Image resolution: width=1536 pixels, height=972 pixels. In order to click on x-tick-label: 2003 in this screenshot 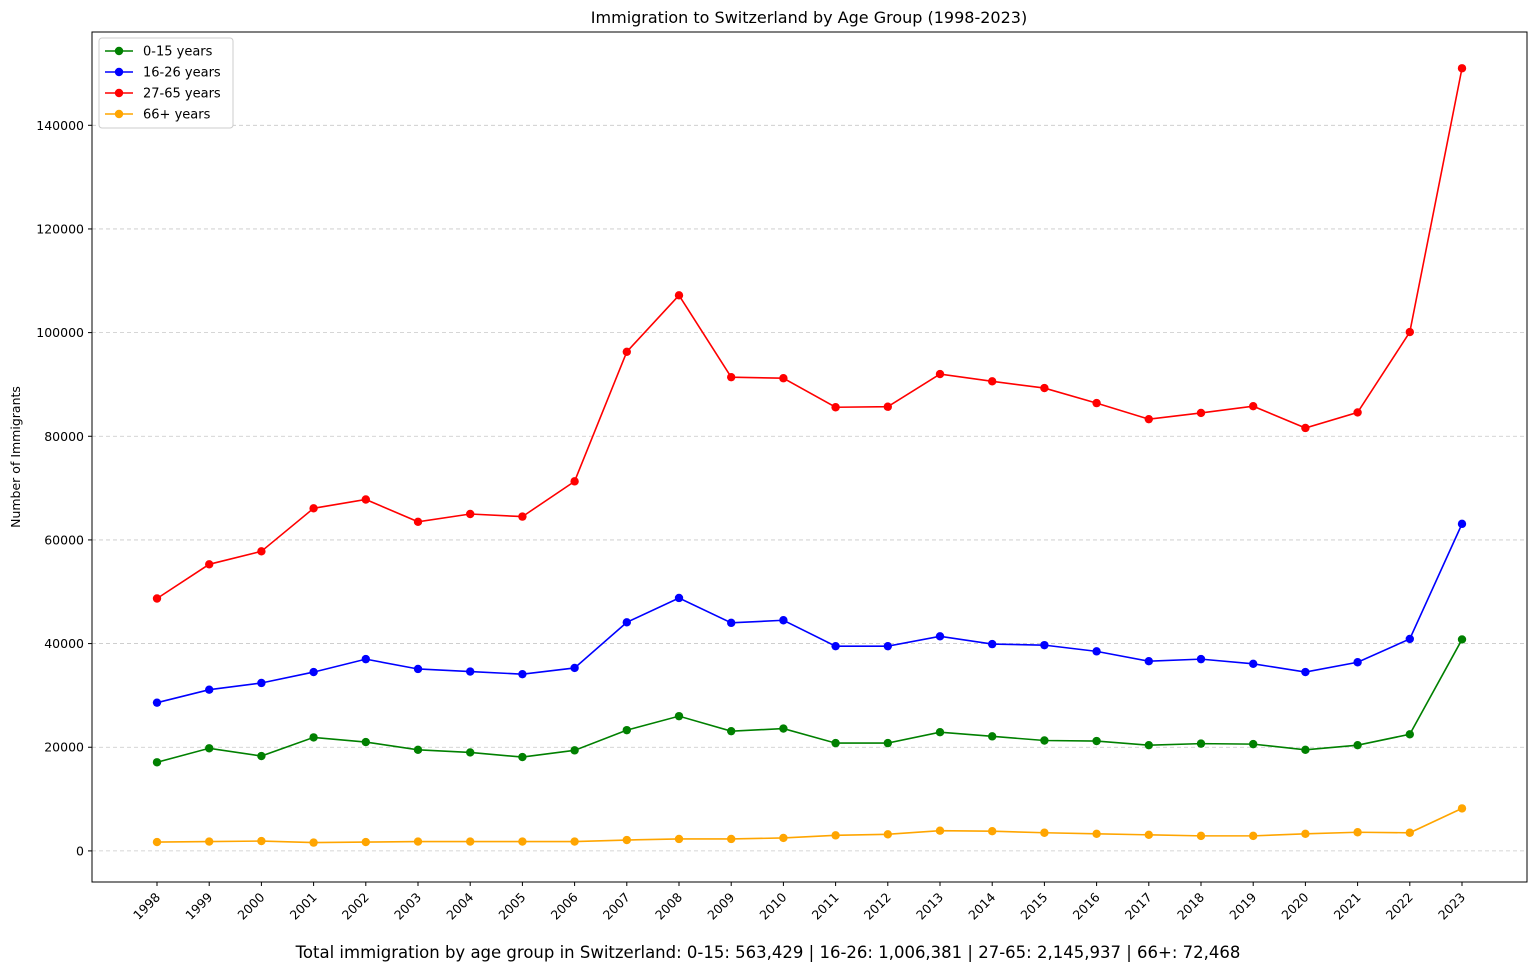, I will do `click(407, 906)`.